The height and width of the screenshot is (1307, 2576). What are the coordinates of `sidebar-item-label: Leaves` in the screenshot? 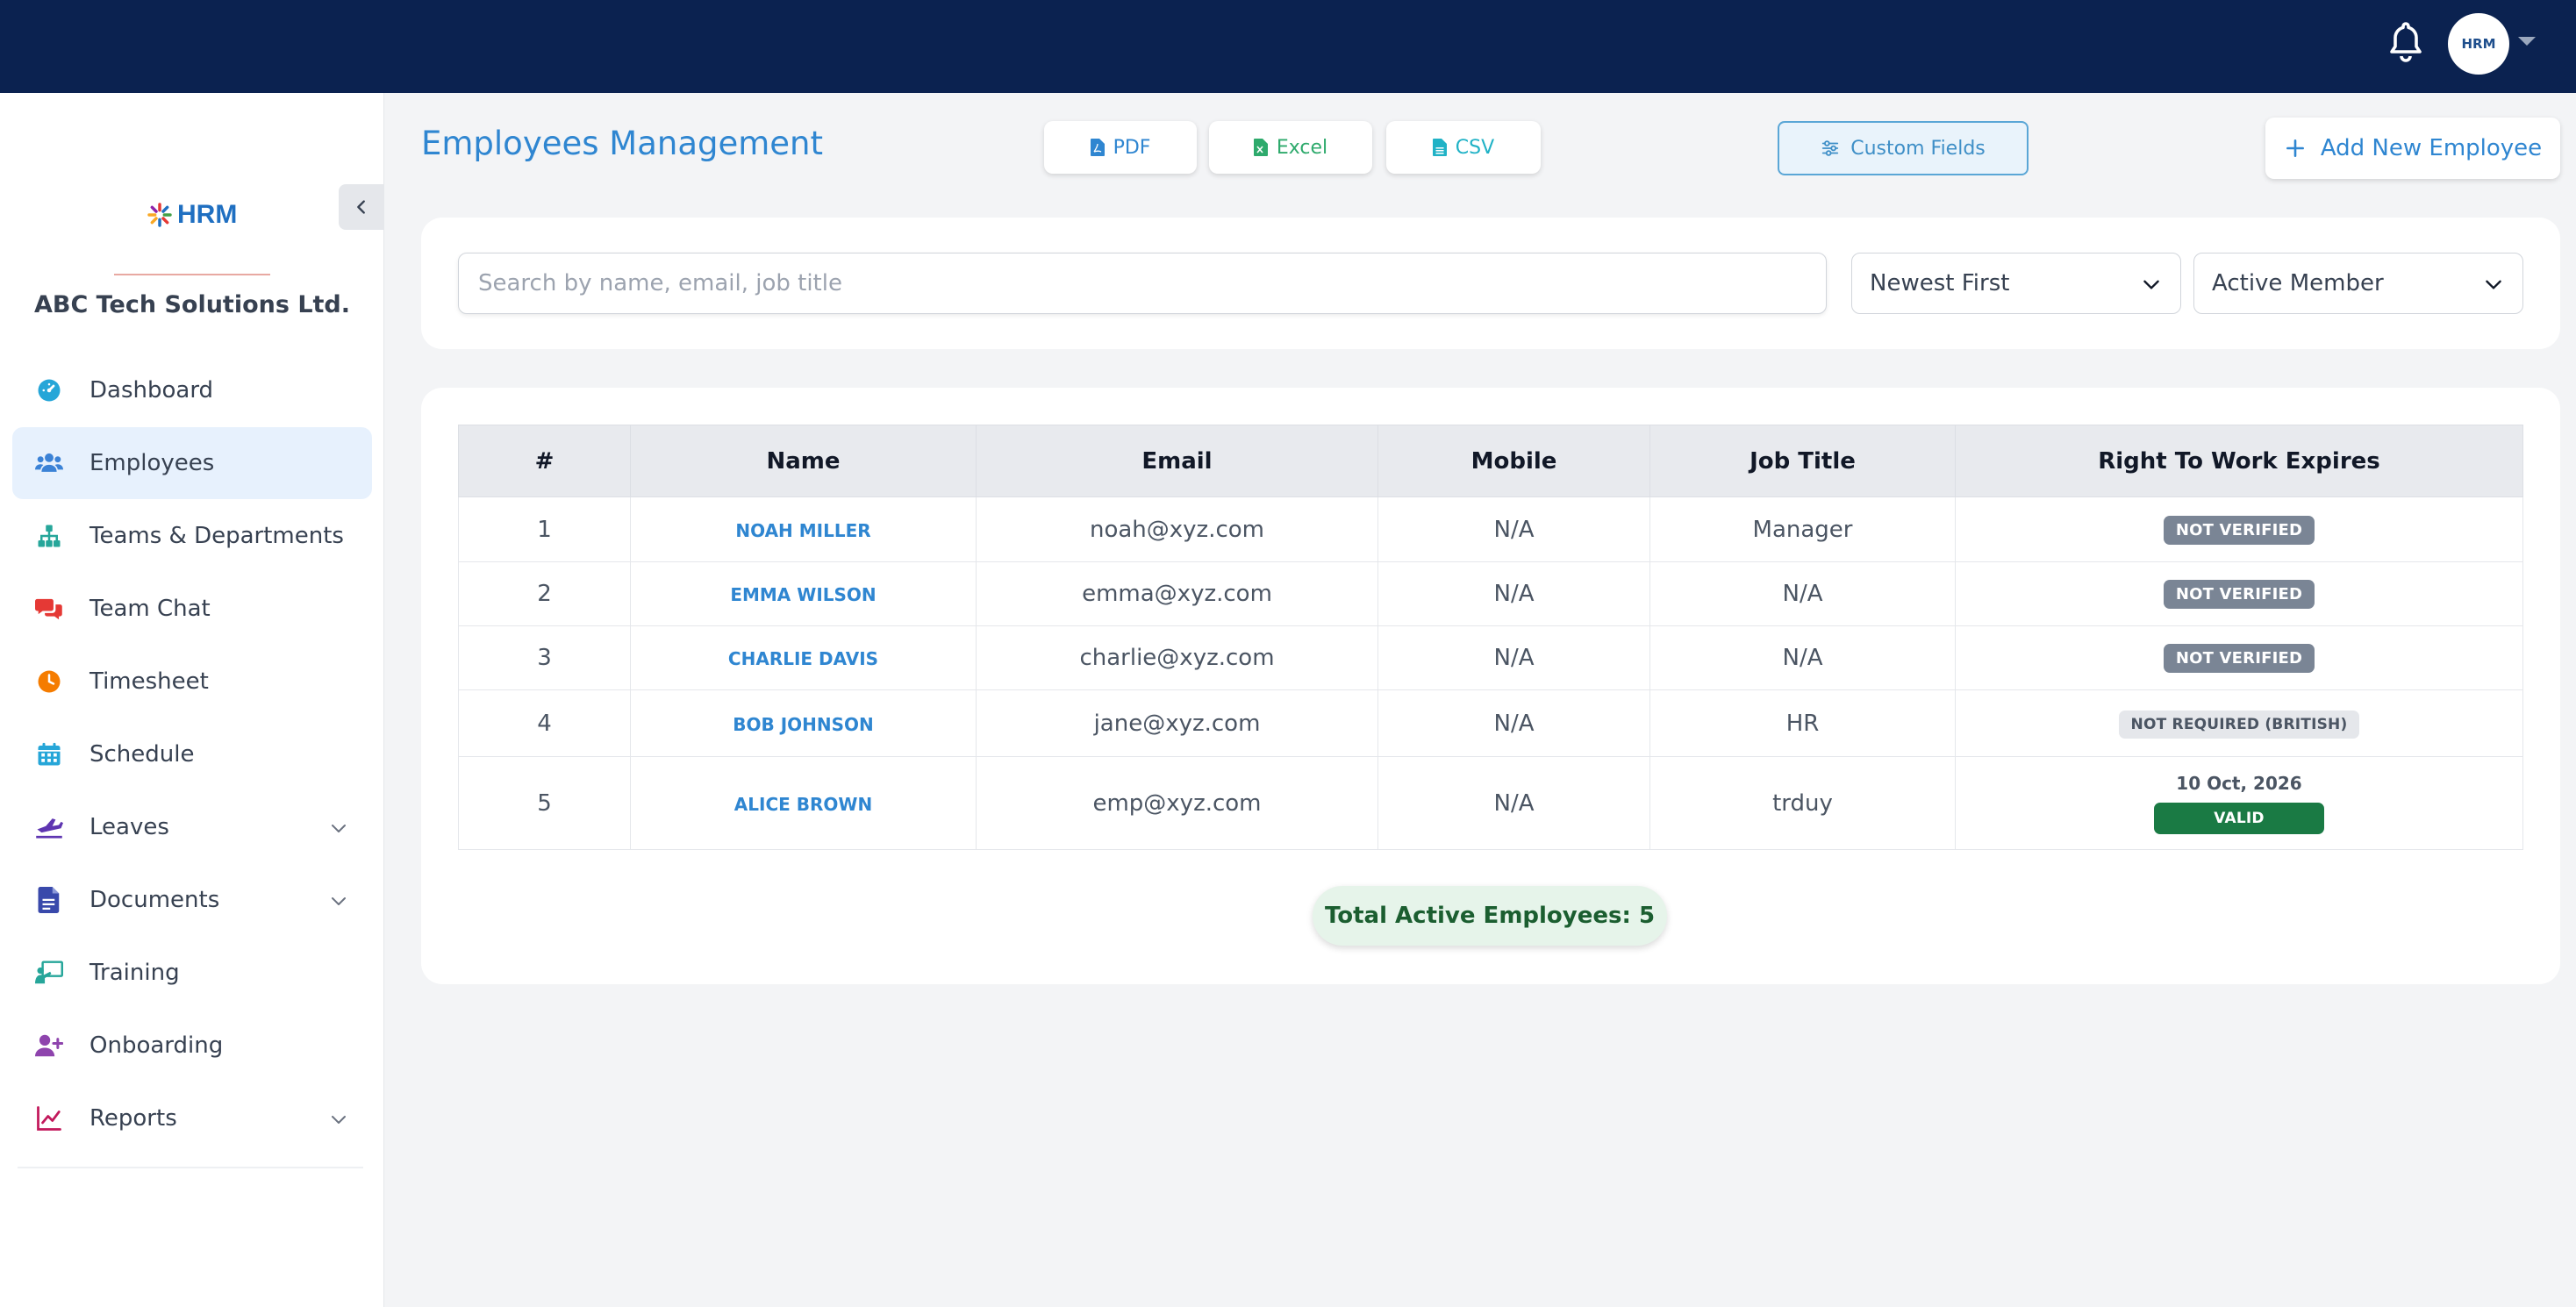 It's located at (129, 827).